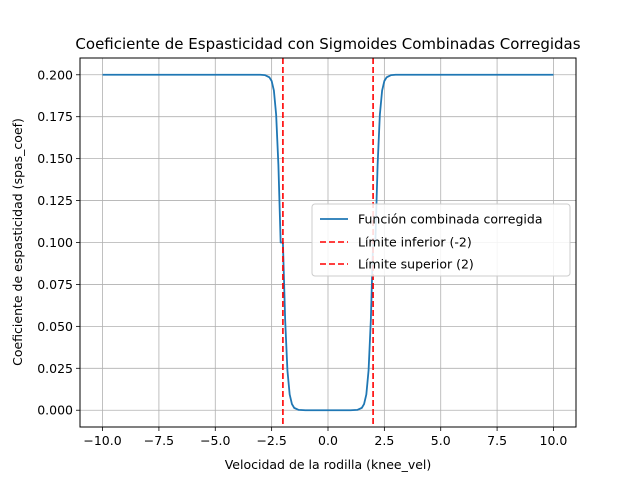 The image size is (640, 480). What do you see at coordinates (55, 116) in the screenshot?
I see `y-tick-label: 0.175` at bounding box center [55, 116].